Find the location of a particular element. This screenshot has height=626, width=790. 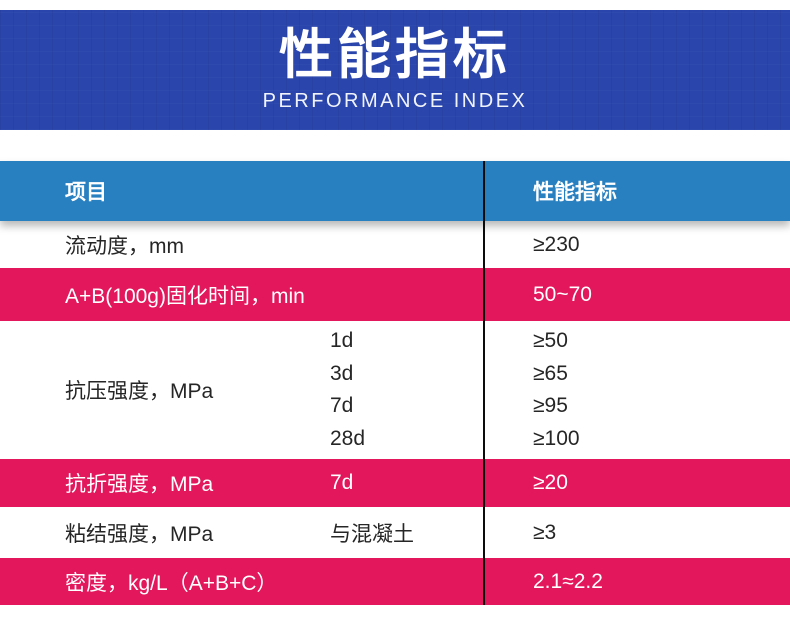

table-header-row: 项目 性能指标 is located at coordinates (395, 191).